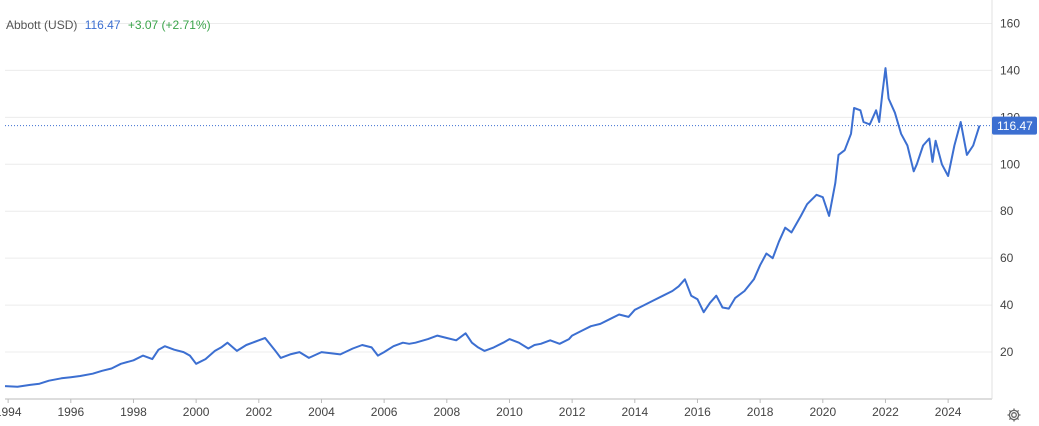  What do you see at coordinates (384, 412) in the screenshot?
I see `x-tick-2006: 2006` at bounding box center [384, 412].